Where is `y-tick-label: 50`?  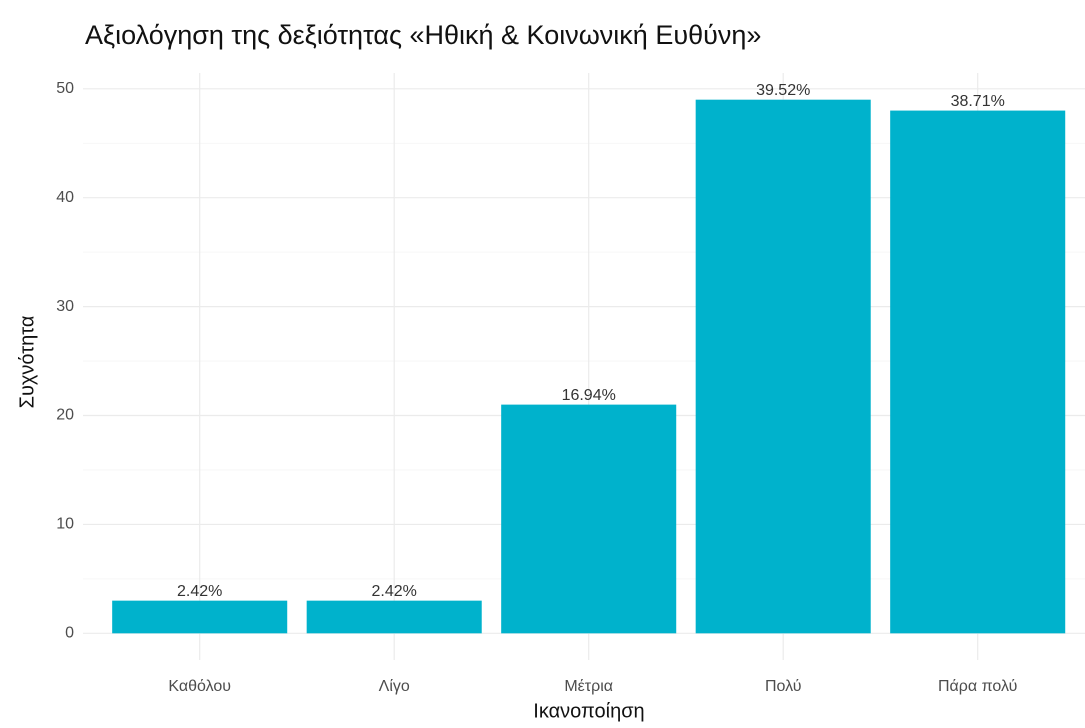
y-tick-label: 50 is located at coordinates (65, 88).